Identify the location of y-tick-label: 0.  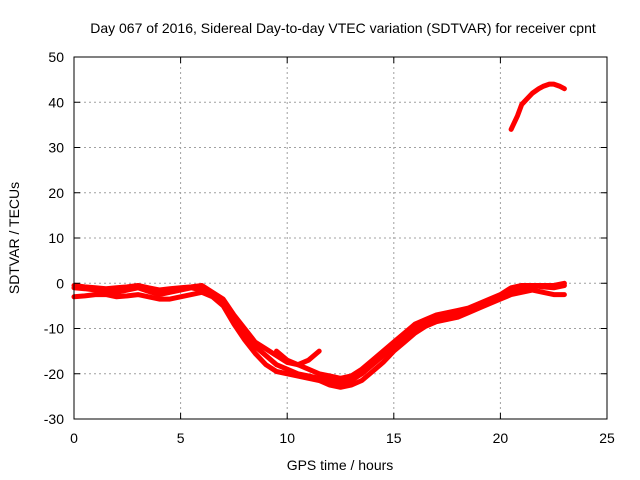
(60, 283).